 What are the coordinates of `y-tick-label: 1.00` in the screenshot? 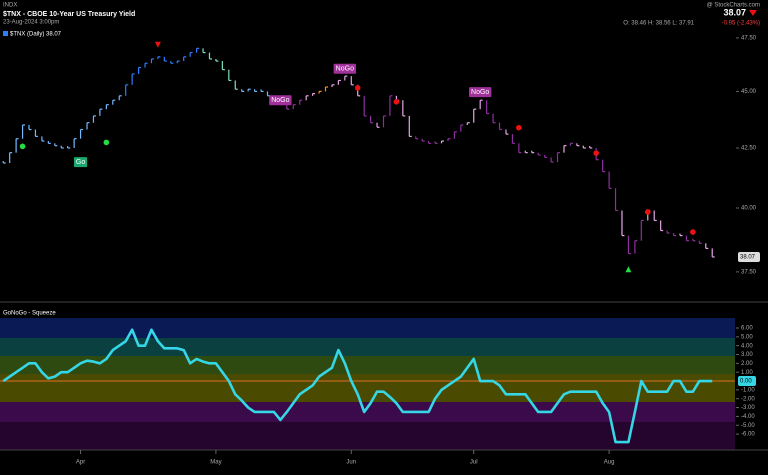 It's located at (747, 373).